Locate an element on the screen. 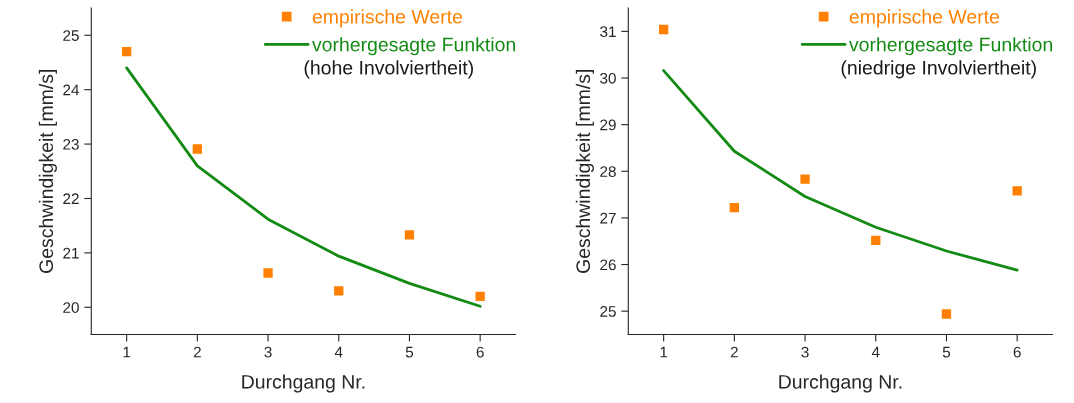 The image size is (1074, 403). y-tick-label: 20 is located at coordinates (71, 307).